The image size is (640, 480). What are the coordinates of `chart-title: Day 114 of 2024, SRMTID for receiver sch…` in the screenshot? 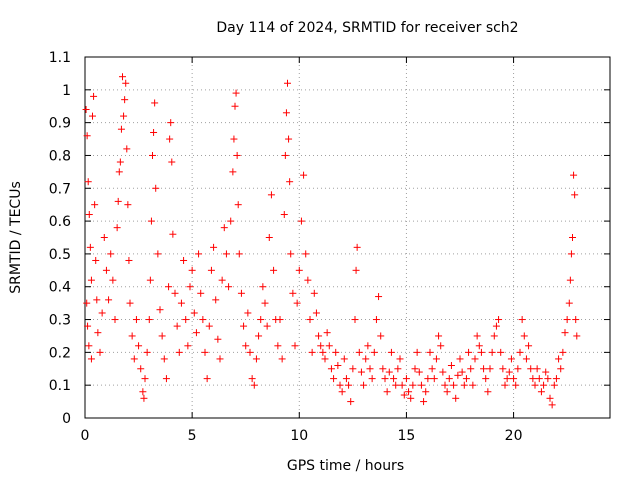 It's located at (367, 28).